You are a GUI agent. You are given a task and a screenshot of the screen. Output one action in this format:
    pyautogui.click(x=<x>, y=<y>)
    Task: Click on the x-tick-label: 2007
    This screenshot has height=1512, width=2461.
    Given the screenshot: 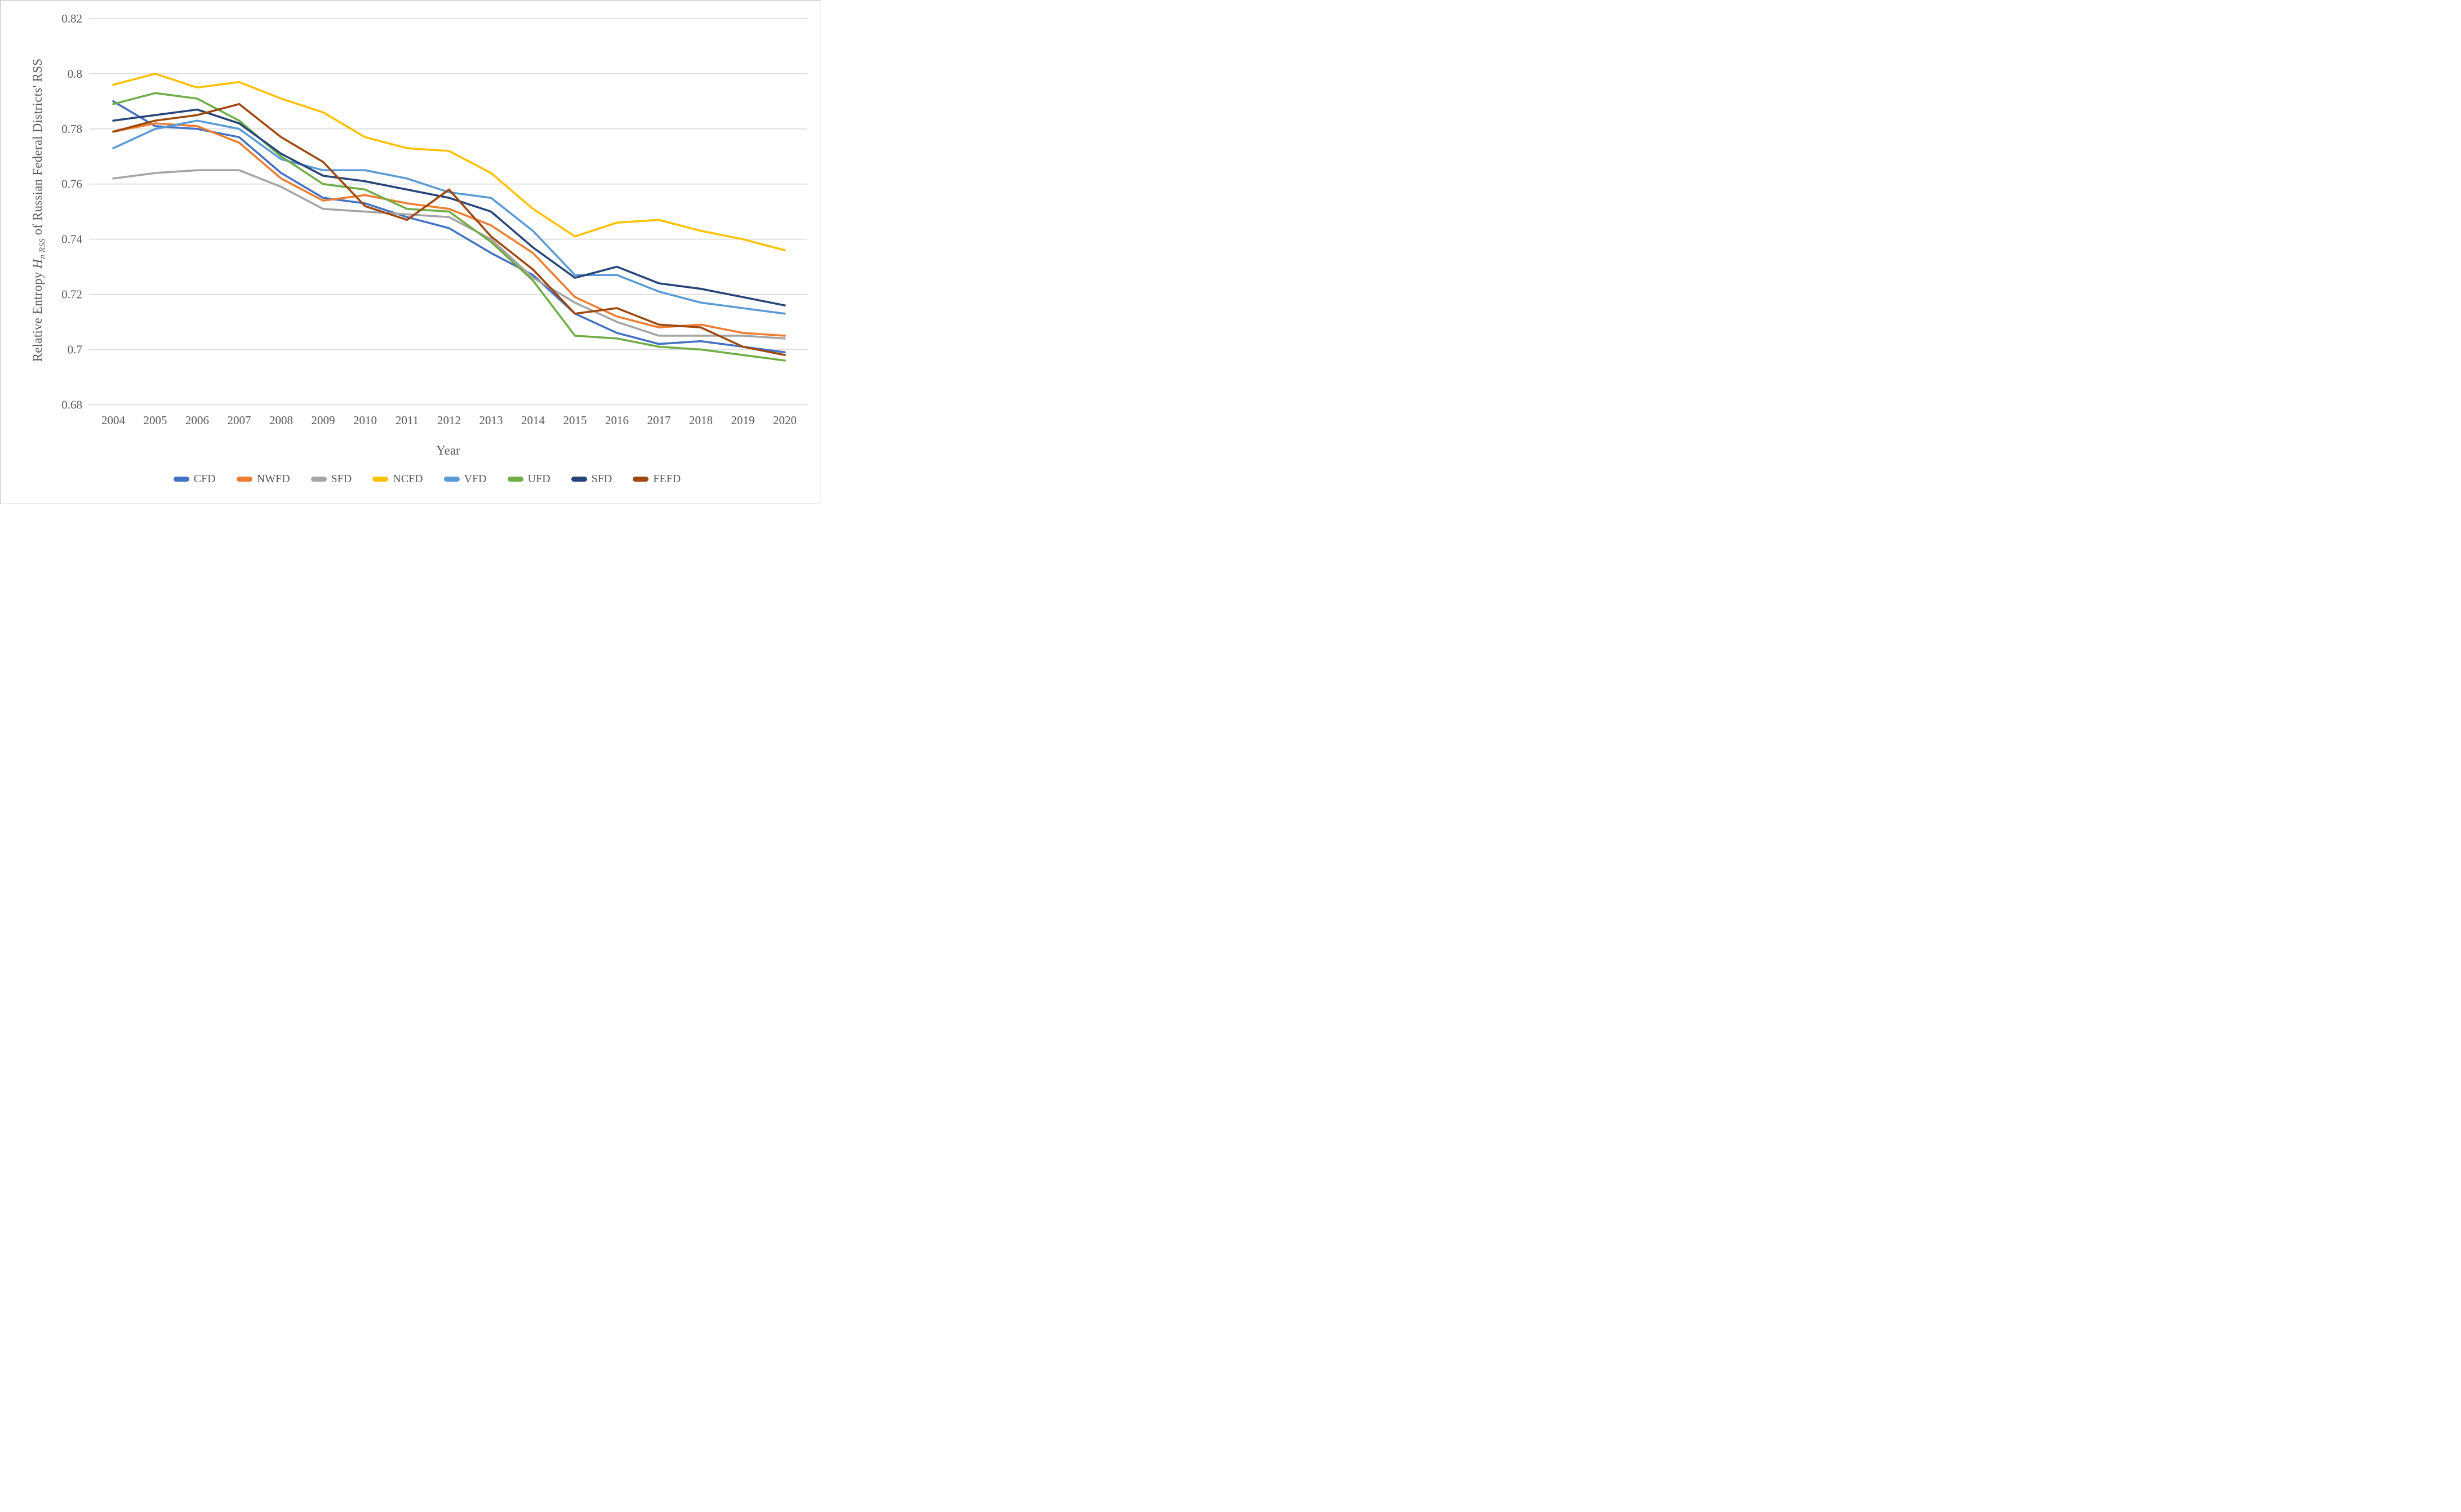 What is the action you would take?
    pyautogui.click(x=239, y=420)
    